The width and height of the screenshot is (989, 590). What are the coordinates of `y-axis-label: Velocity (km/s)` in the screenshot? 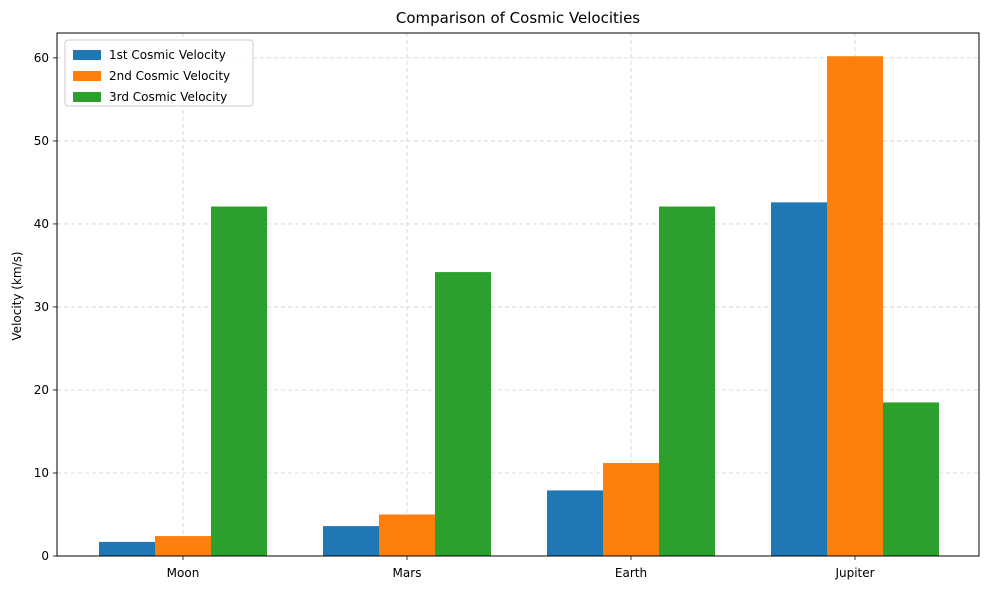 It's located at (17, 295).